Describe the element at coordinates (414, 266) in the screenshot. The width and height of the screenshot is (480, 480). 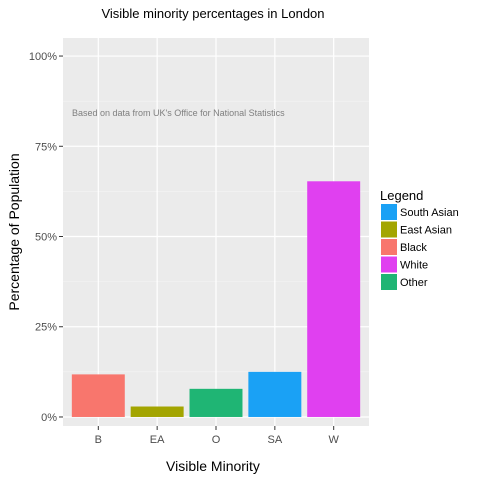
I see `legend-label: White` at that location.